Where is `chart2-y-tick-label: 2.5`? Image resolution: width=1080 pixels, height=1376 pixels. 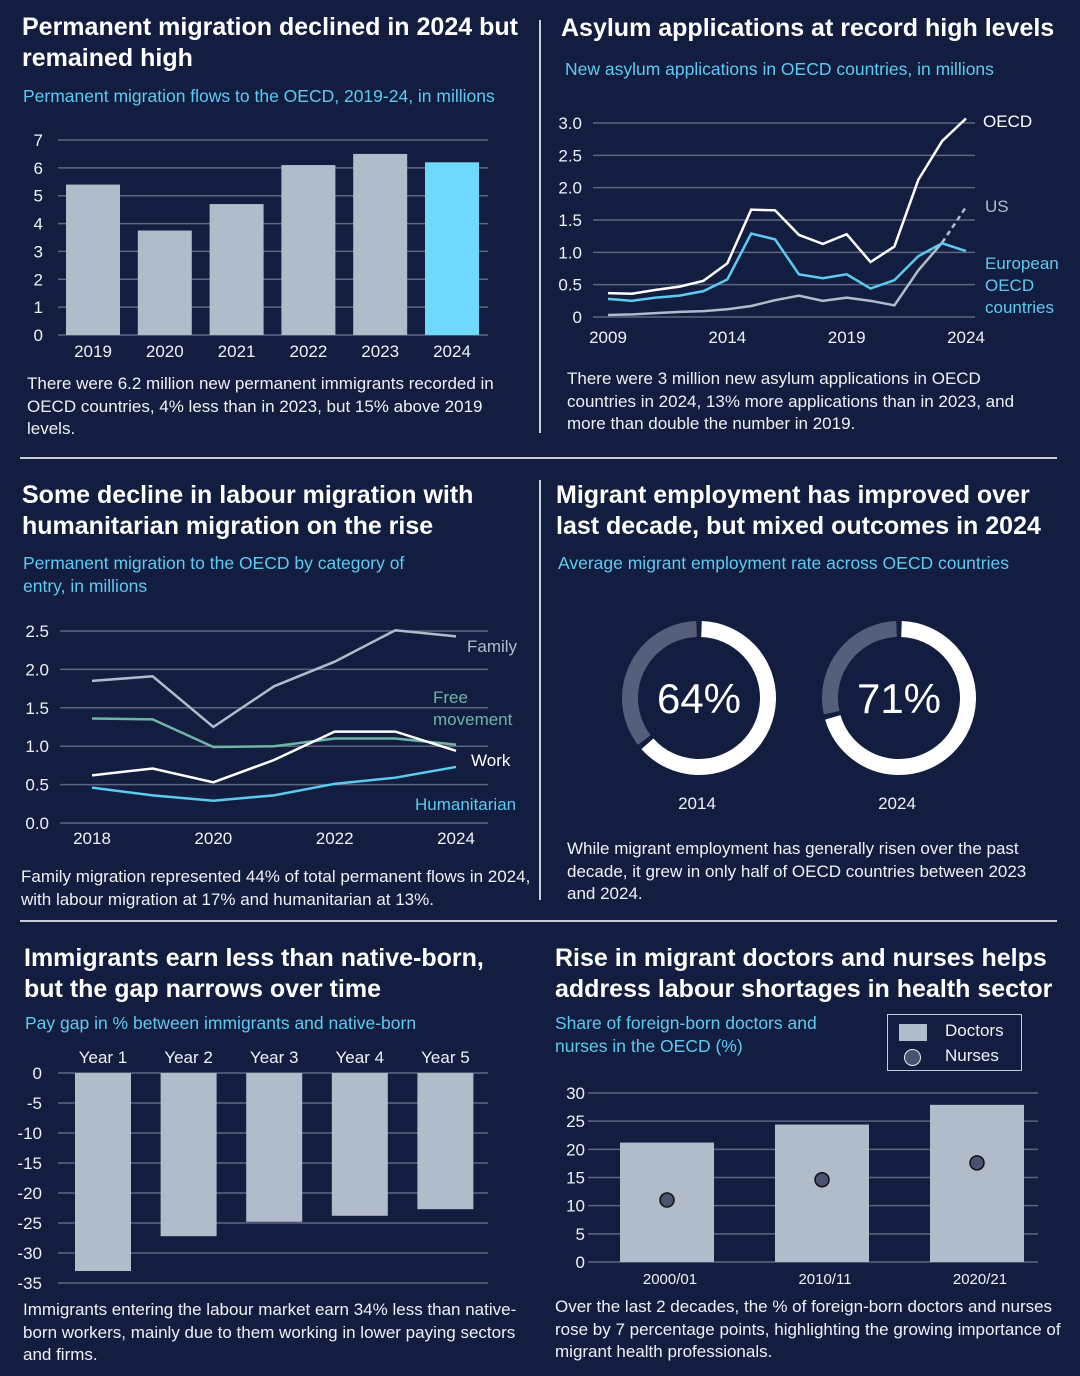
chart2-y-tick-label: 2.5 is located at coordinates (570, 155).